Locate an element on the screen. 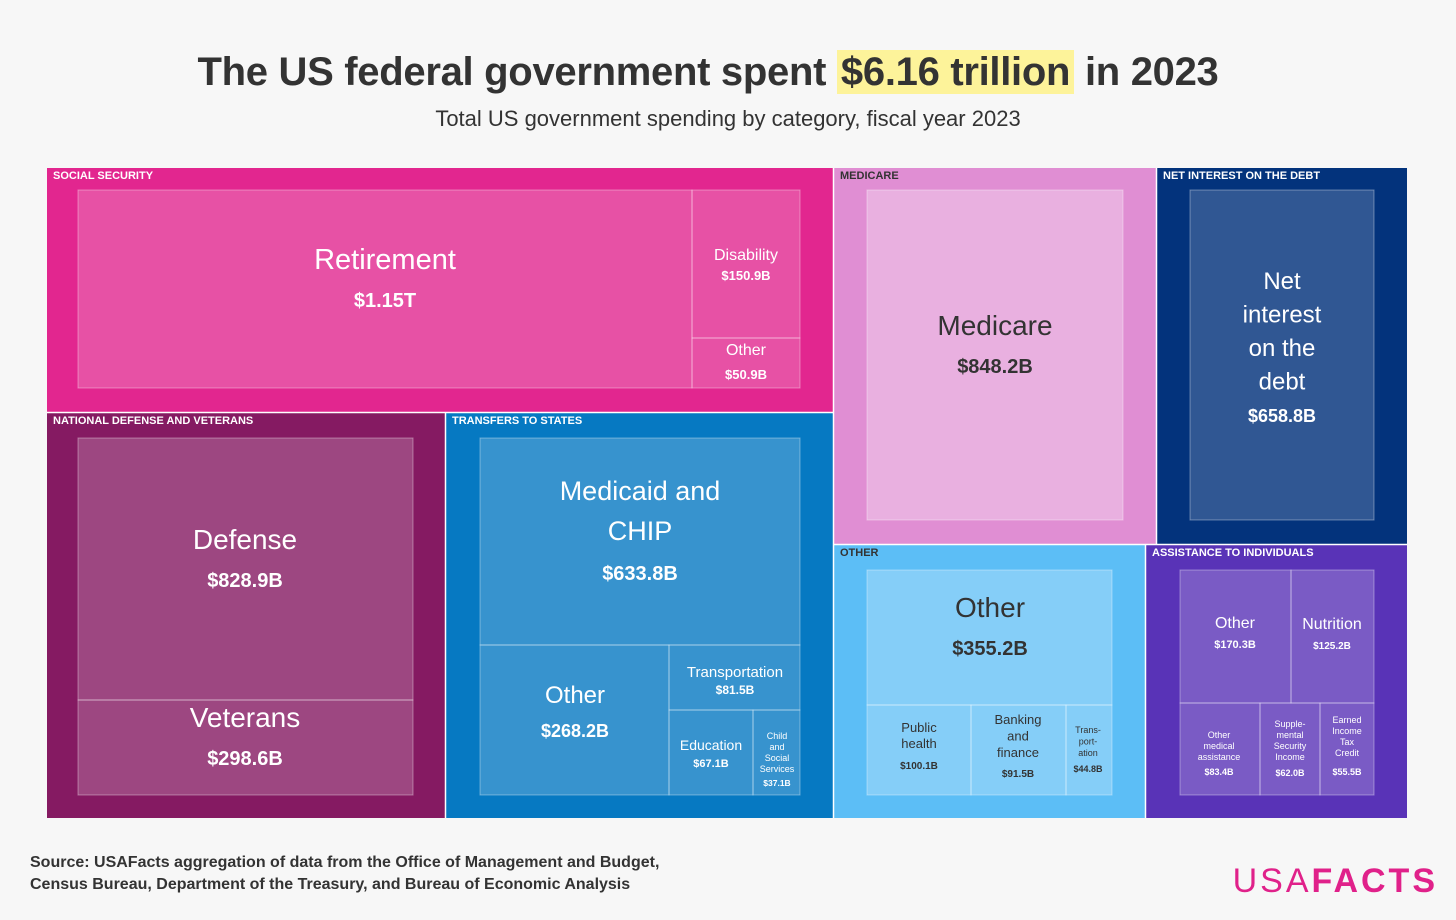 The image size is (1456, 920). cell-value-national-defense-and-veterans-defense: $828.9B is located at coordinates (245, 581).